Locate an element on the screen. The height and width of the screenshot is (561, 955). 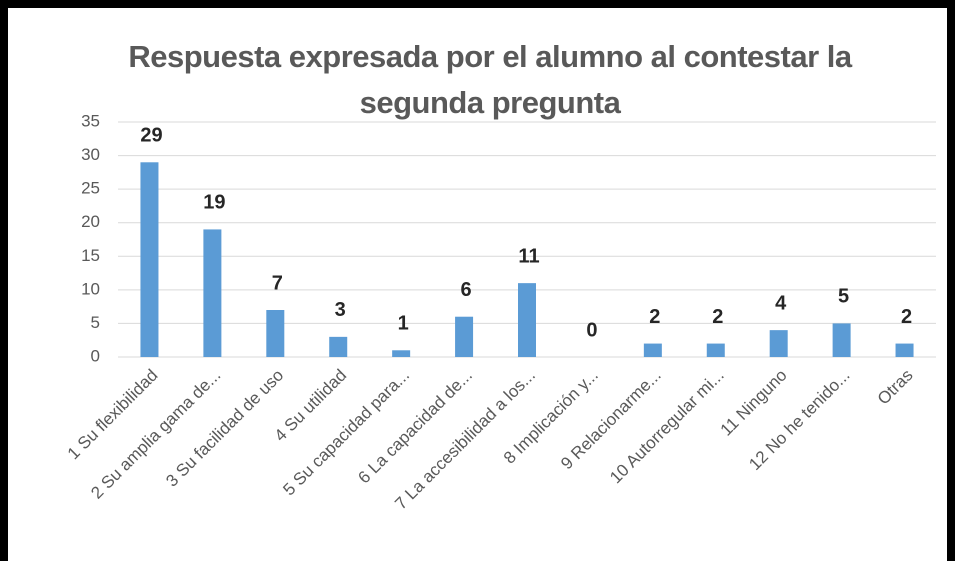
data-label: 0 is located at coordinates (591, 330).